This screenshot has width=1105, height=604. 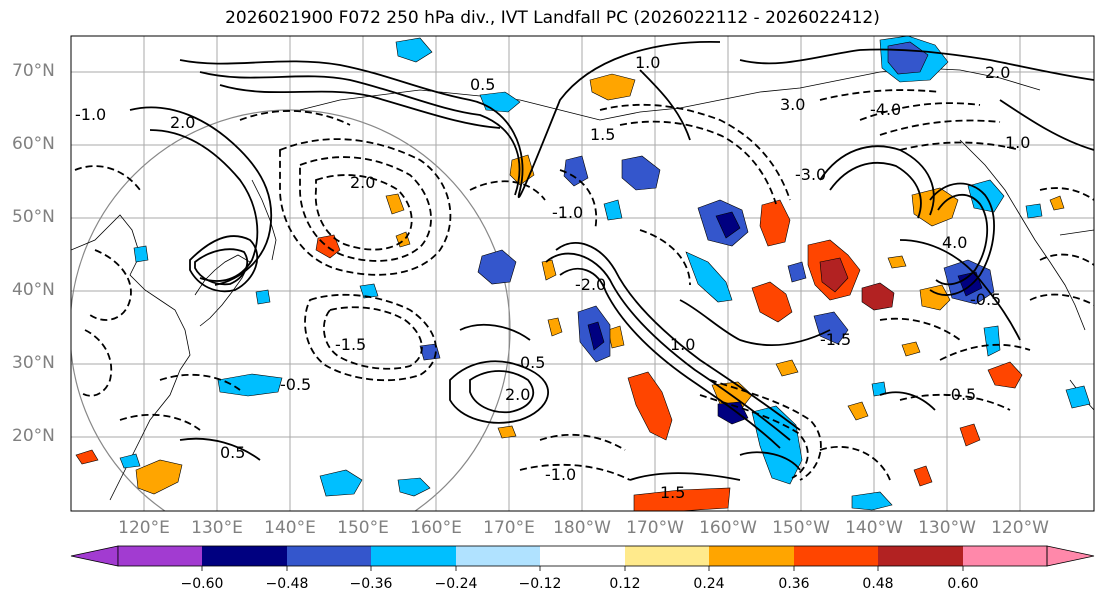 What do you see at coordinates (590, 284) in the screenshot?
I see `contour-label: -2.0` at bounding box center [590, 284].